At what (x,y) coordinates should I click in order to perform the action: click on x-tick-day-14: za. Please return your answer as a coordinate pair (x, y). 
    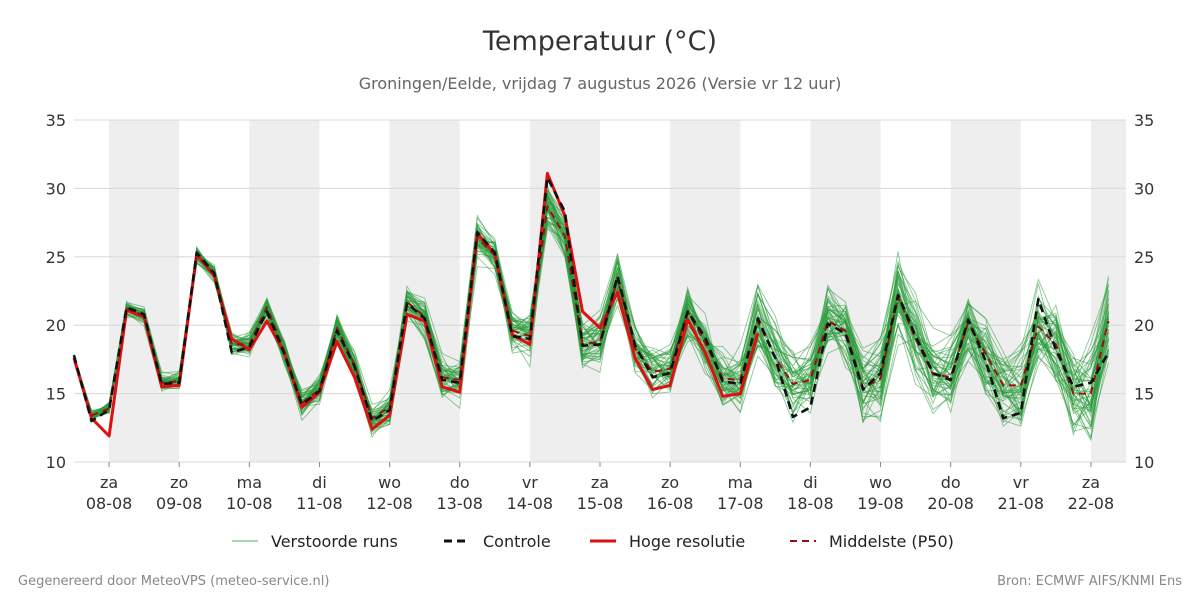
    Looking at the image, I should click on (1091, 482).